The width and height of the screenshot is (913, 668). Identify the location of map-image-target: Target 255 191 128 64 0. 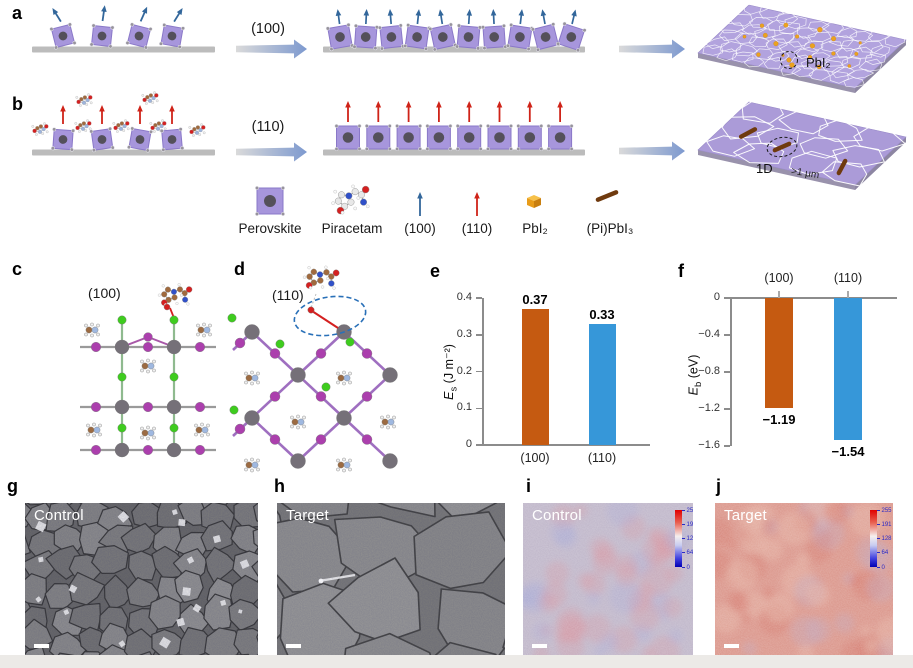
(804, 579).